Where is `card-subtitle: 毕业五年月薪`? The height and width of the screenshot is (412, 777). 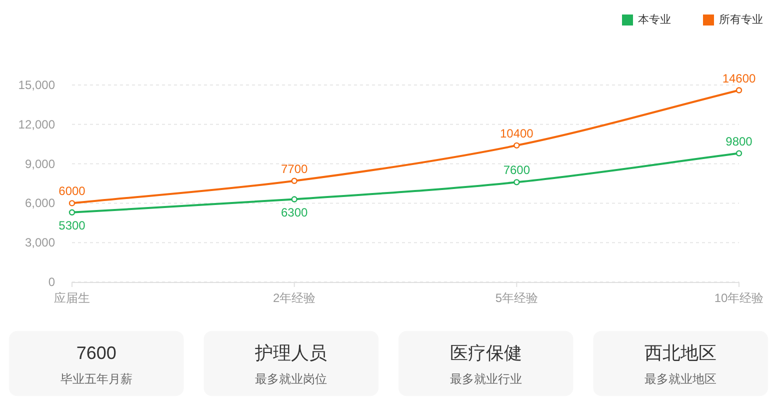
card-subtitle: 毕业五年月薪 is located at coordinates (96, 379).